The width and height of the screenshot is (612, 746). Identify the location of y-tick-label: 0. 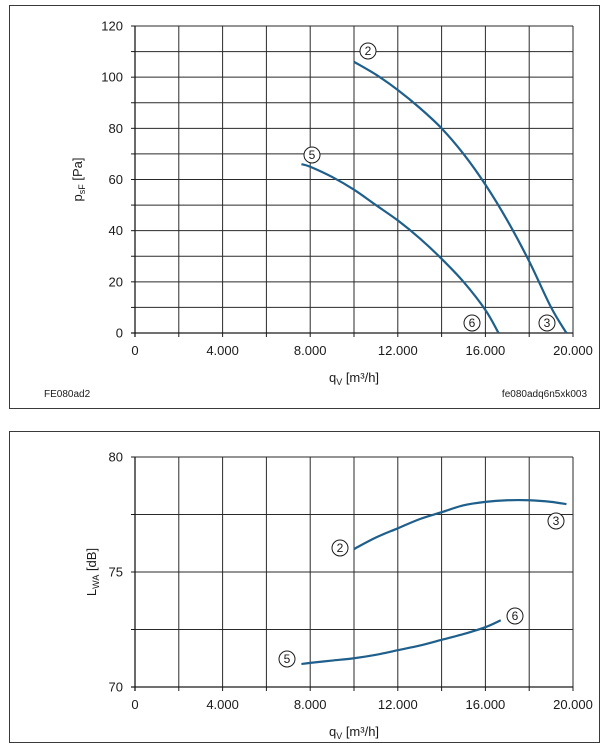
(119, 333).